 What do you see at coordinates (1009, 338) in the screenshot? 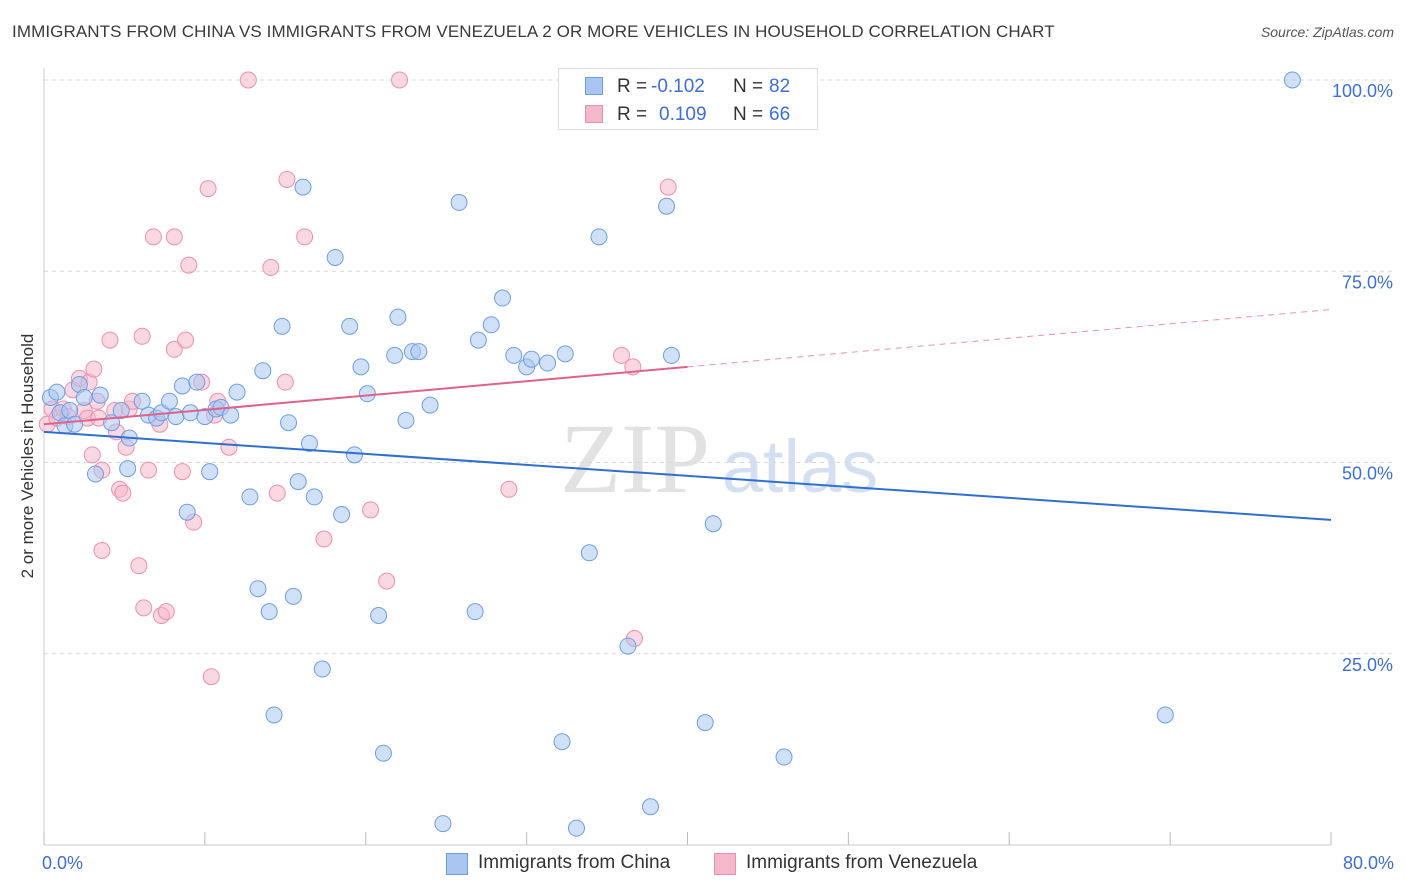
I see `venezuela-trend-line-extension` at bounding box center [1009, 338].